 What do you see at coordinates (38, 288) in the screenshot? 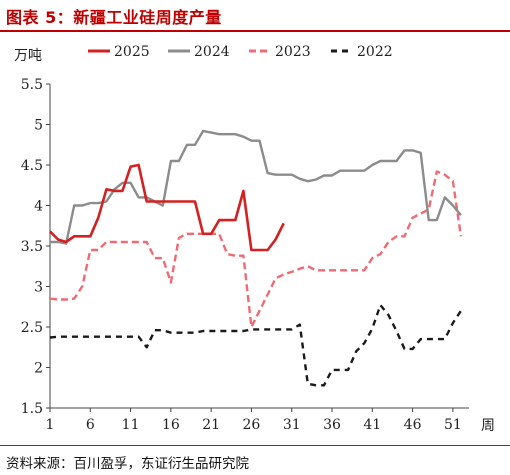
I see `y-tick-label: 3` at bounding box center [38, 288].